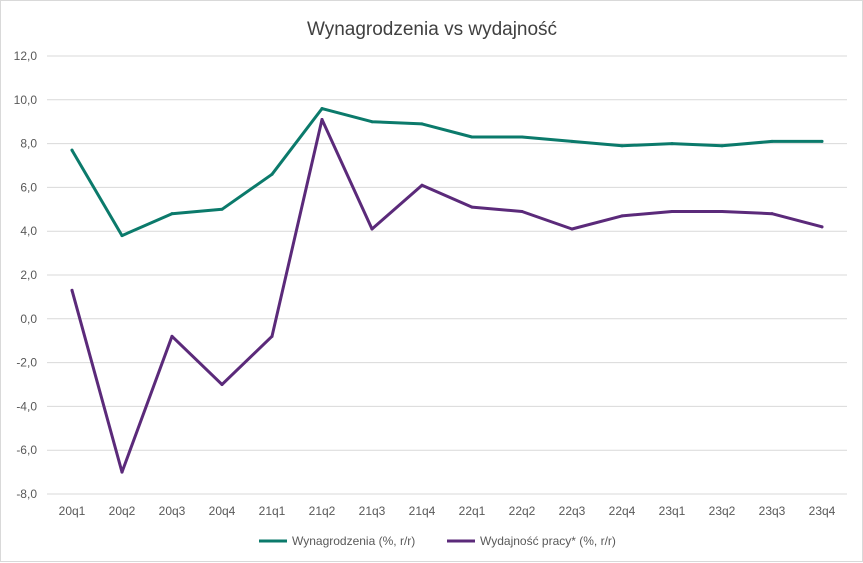  What do you see at coordinates (26, 450) in the screenshot?
I see `y-tick-label: -6,0` at bounding box center [26, 450].